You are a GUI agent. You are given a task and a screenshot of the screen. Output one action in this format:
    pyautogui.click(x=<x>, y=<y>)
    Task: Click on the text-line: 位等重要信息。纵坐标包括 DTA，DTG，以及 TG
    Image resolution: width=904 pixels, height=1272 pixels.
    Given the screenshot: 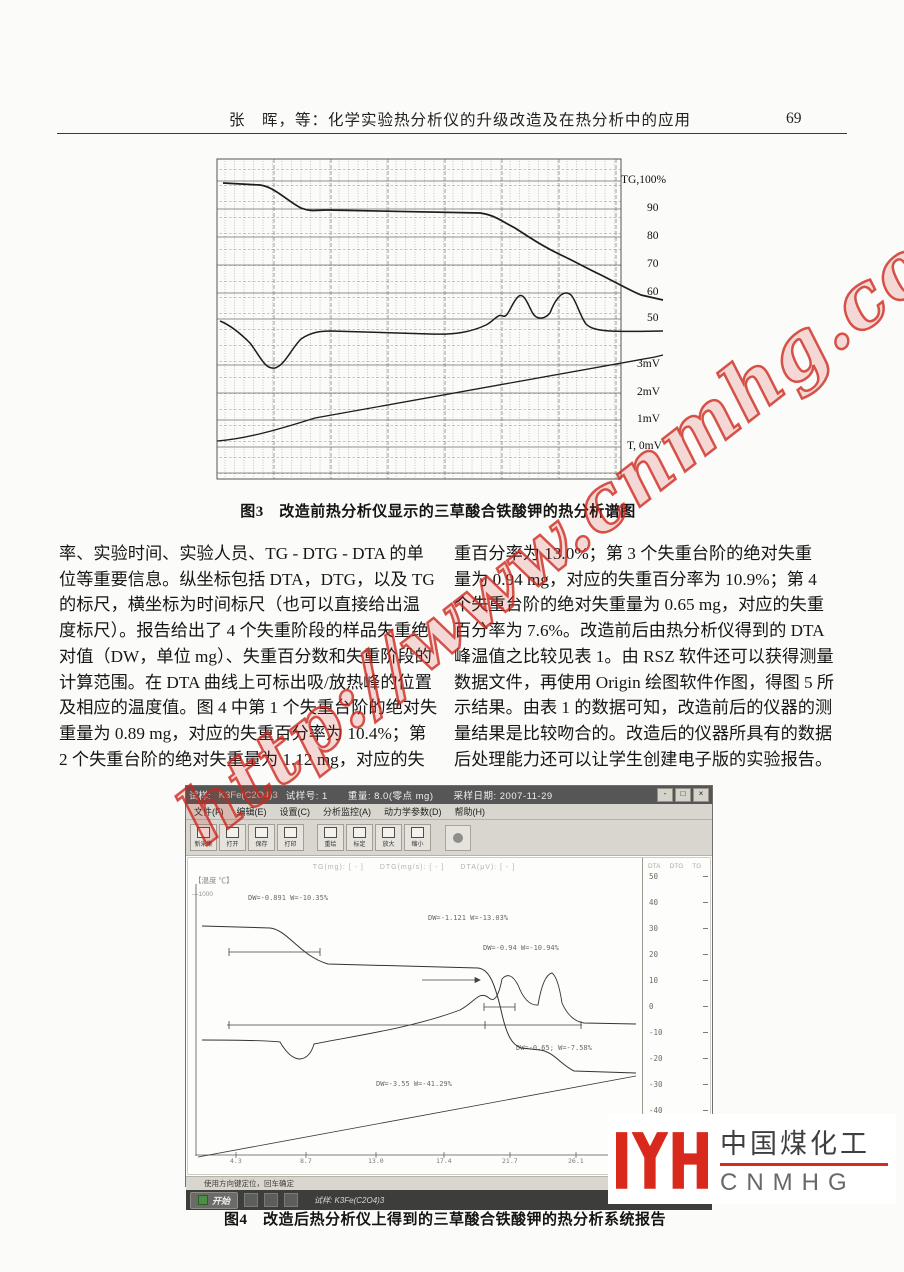 What is the action you would take?
    pyautogui.click(x=247, y=579)
    